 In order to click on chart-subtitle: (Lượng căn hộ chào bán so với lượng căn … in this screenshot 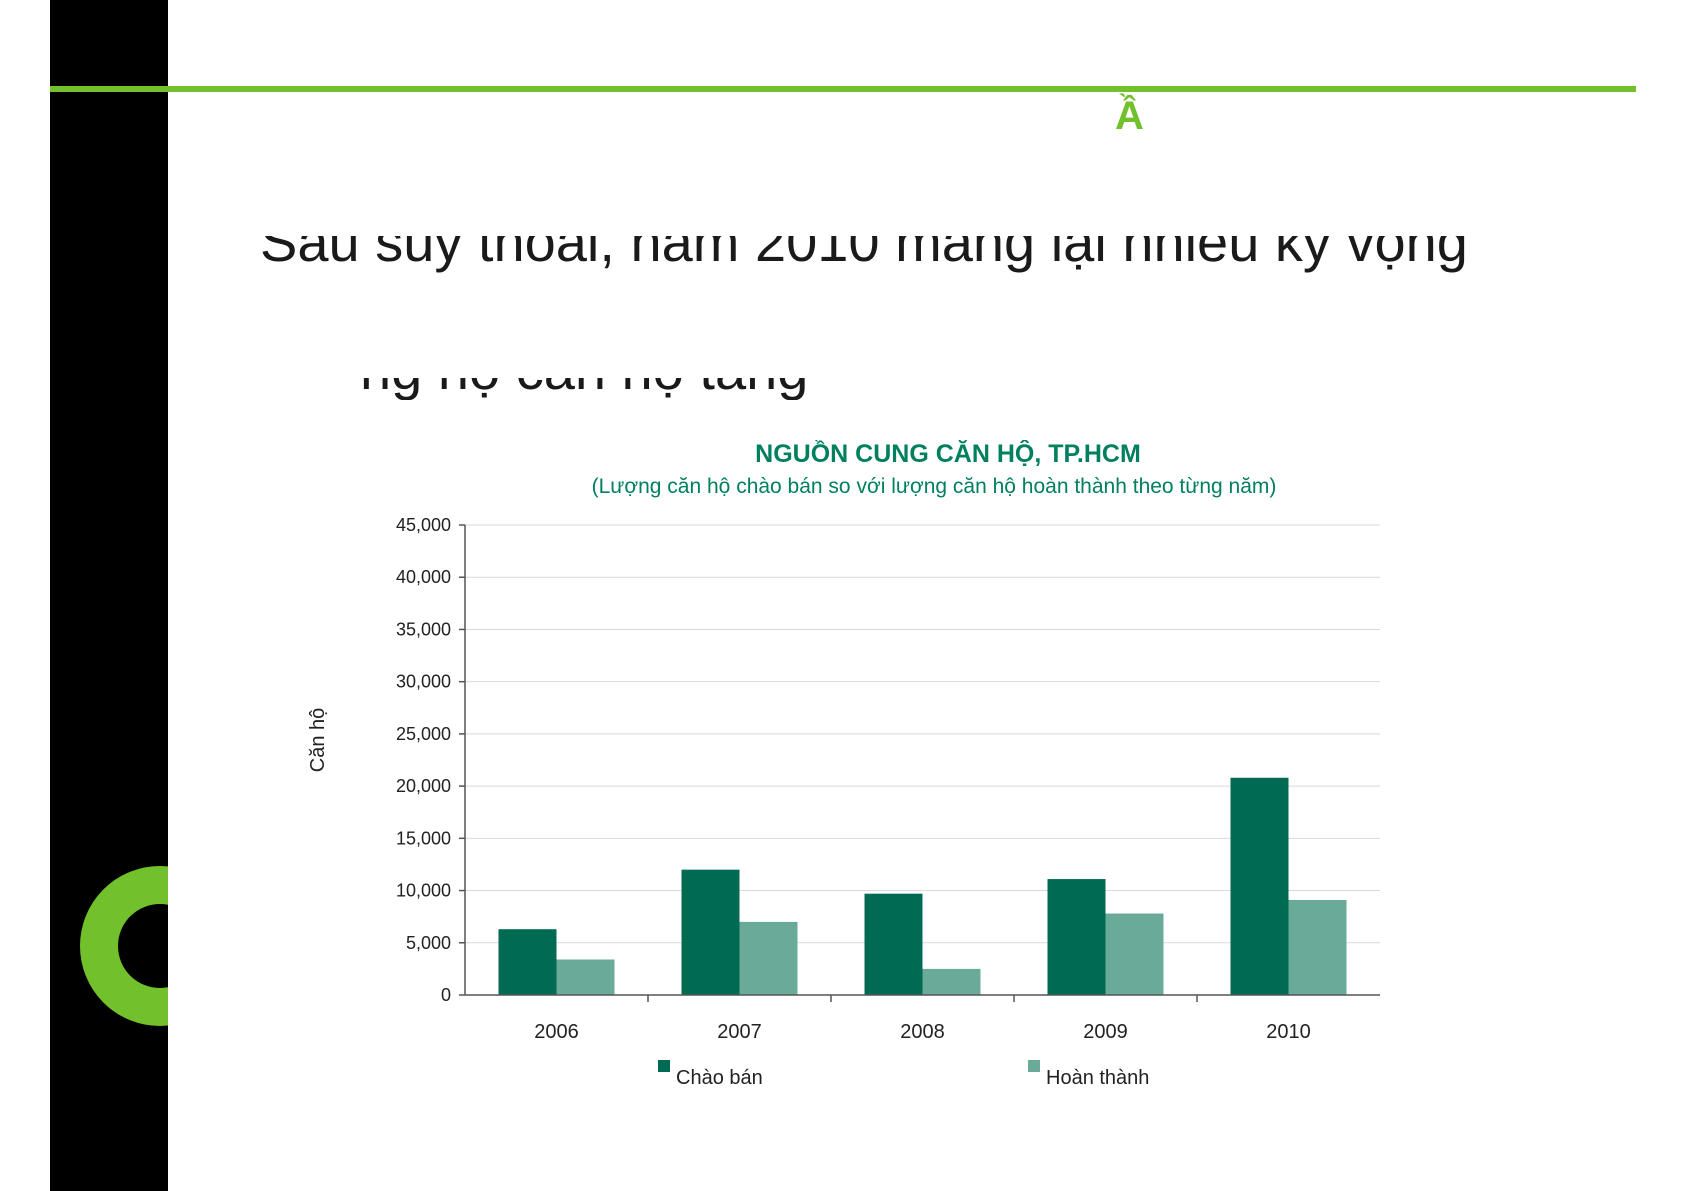, I will do `click(934, 486)`.